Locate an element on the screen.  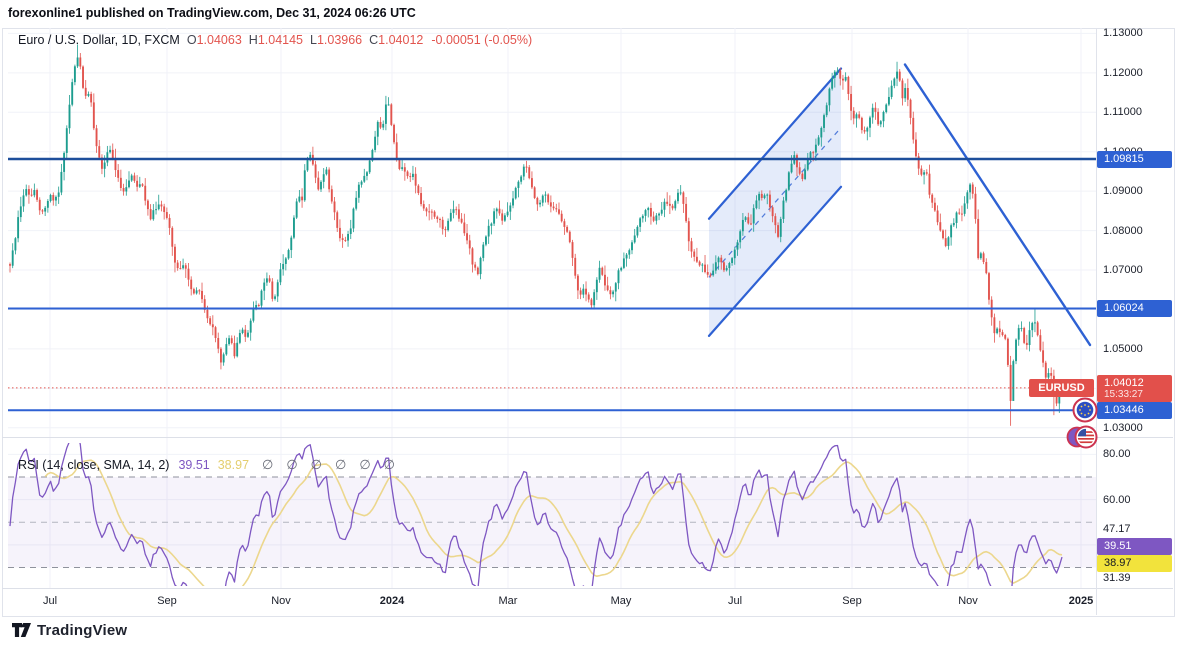
price-level-label: 1.09815 is located at coordinates (1134, 159).